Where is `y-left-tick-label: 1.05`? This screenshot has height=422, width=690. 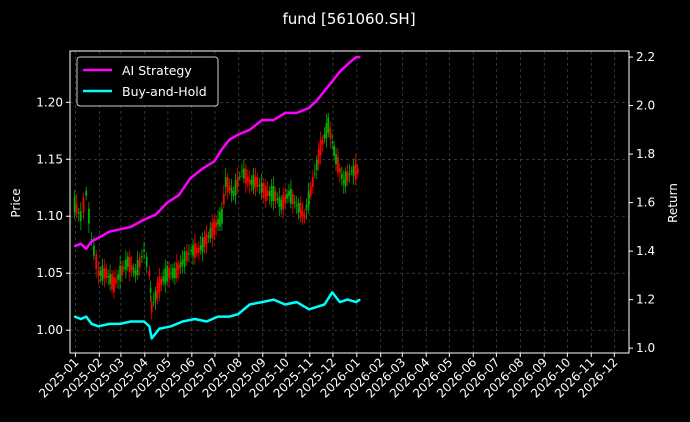 y-left-tick-label: 1.05 is located at coordinates (49, 273).